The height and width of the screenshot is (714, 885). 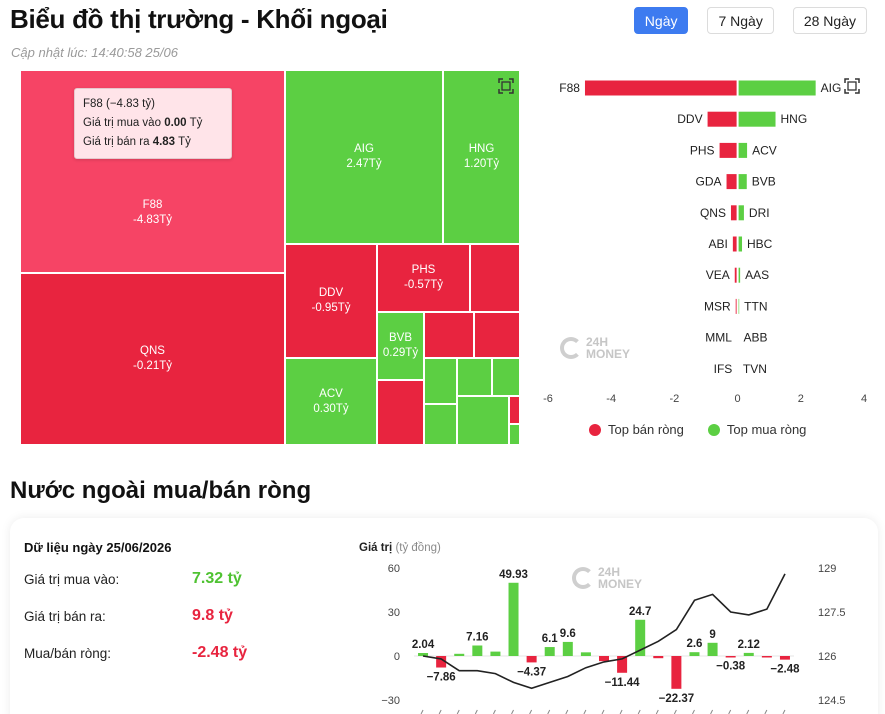 What do you see at coordinates (400, 338) in the screenshot?
I see `tile-code: BVB` at bounding box center [400, 338].